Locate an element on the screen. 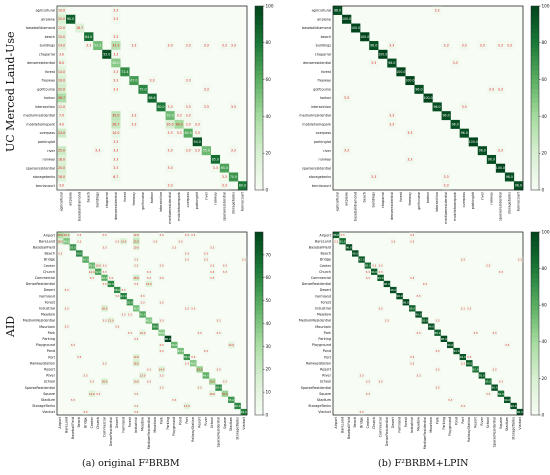 The image size is (550, 475). colorbar-tick-label: 80 is located at coordinates (545, 268).